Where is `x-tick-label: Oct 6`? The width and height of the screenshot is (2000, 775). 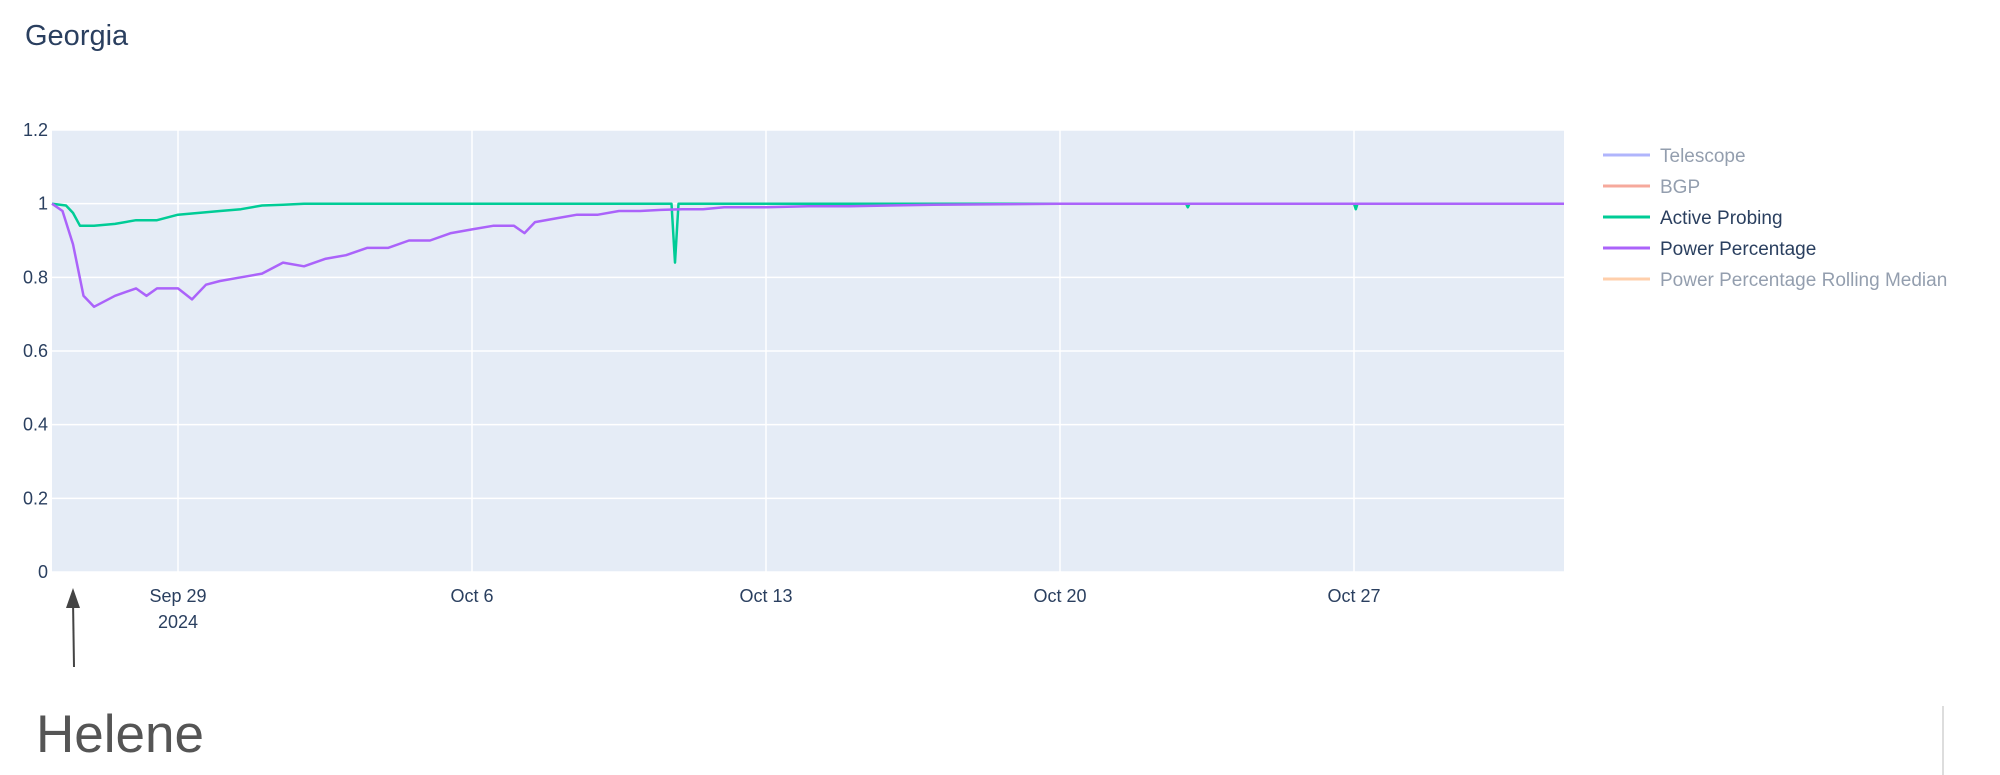 x-tick-label: Oct 6 is located at coordinates (471, 596).